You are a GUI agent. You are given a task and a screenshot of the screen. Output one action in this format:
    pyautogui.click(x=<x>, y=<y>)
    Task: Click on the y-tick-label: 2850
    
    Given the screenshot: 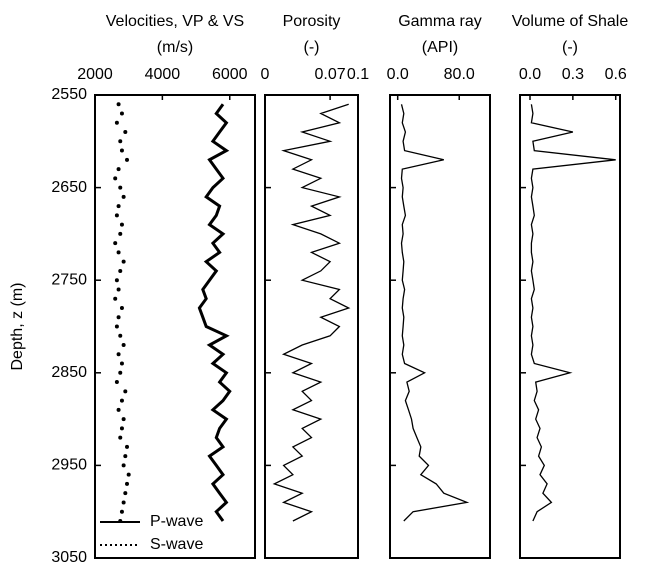 What is the action you would take?
    pyautogui.click(x=69, y=372)
    